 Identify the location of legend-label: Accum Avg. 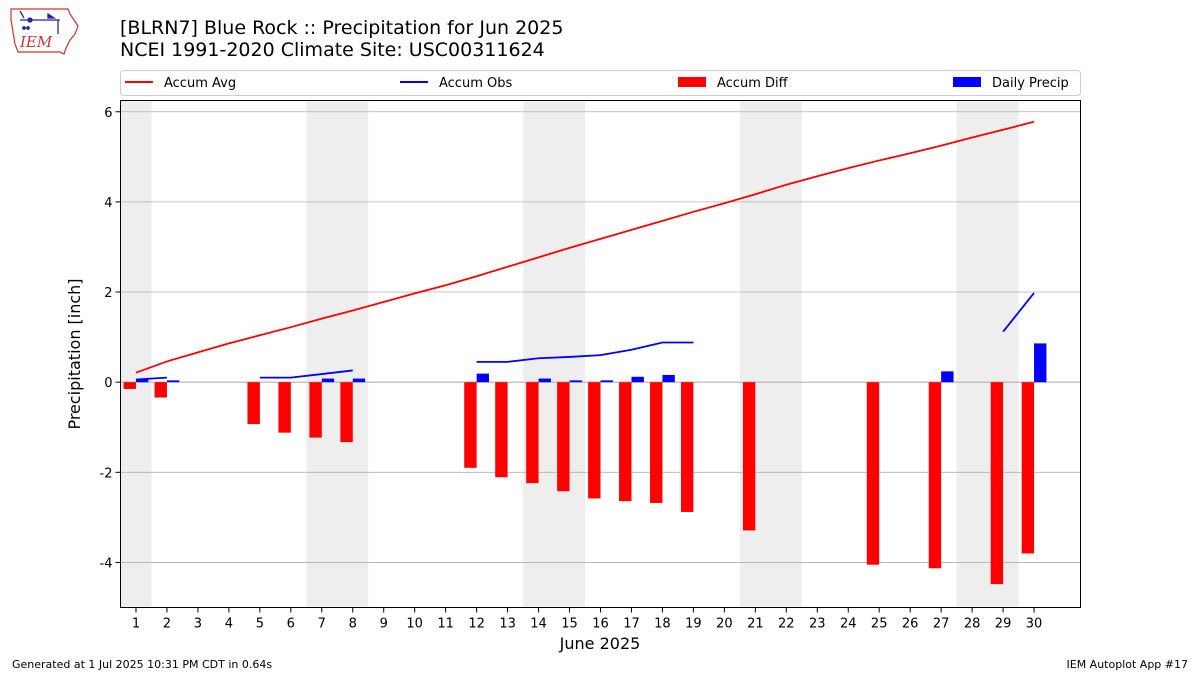
(200, 83).